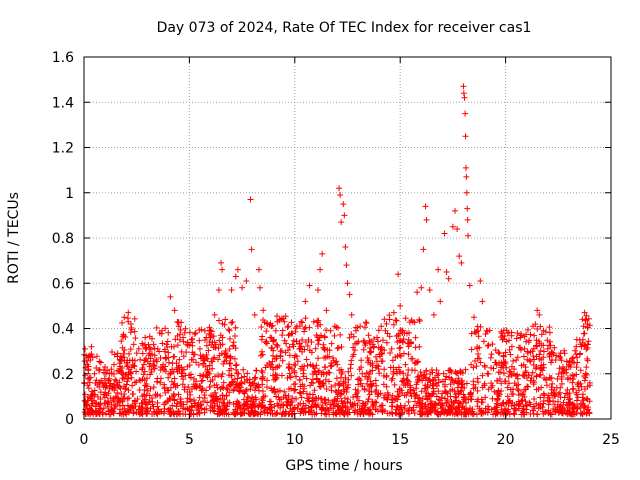 This screenshot has height=480, width=640. I want to click on y-tick-label: 1.2, so click(63, 149).